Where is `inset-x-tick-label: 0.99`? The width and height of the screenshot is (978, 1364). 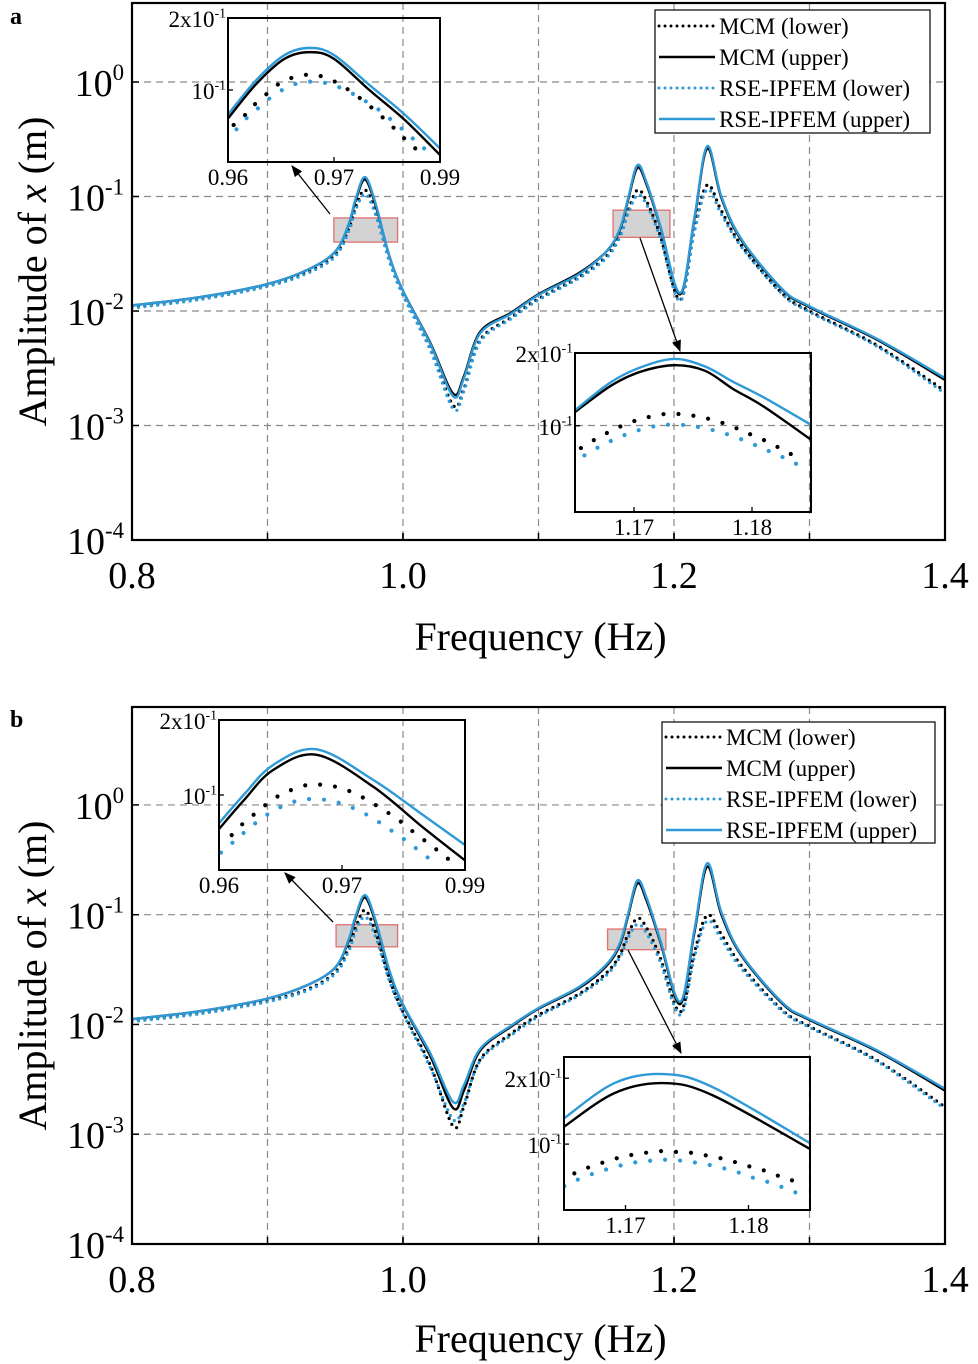
inset-x-tick-label: 0.99 is located at coordinates (465, 885).